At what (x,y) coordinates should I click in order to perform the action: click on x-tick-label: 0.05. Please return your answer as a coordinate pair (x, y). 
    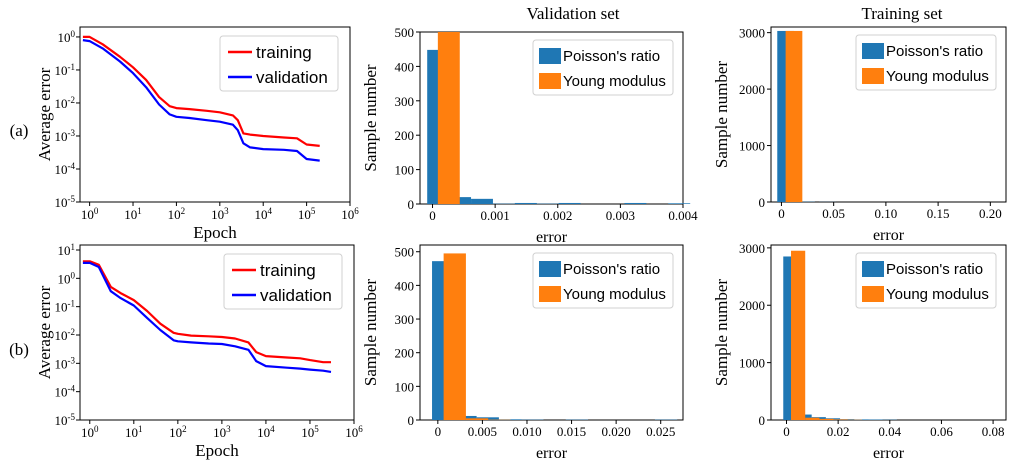
    Looking at the image, I should click on (833, 213).